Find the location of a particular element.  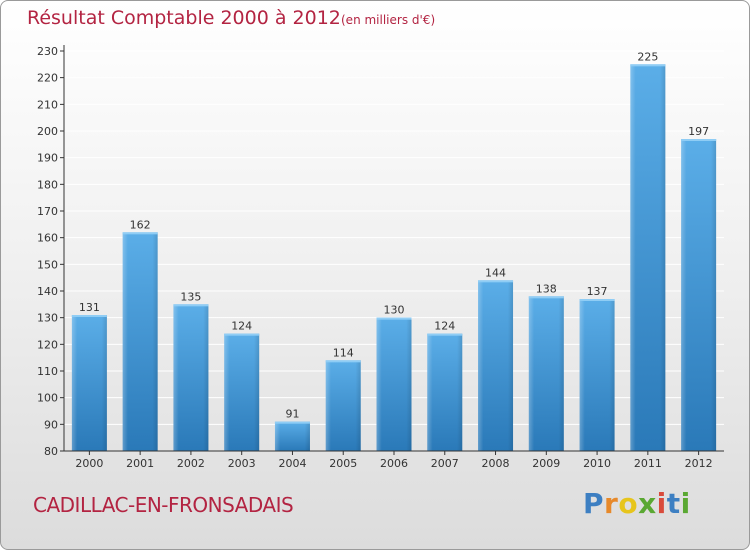

y-tick-label: 180 is located at coordinates (47, 184).